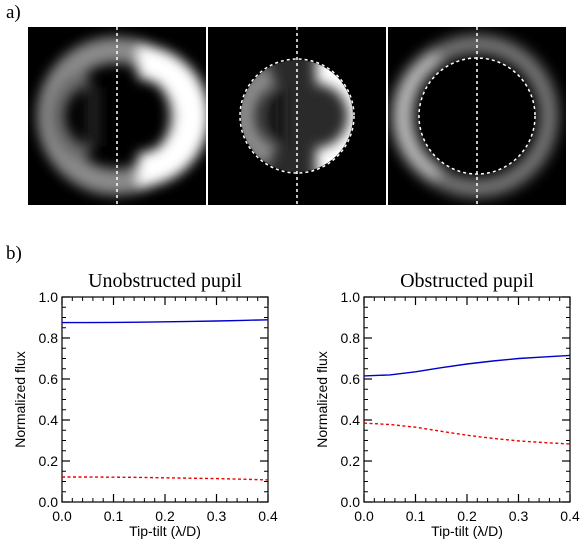  Describe the element at coordinates (62, 516) in the screenshot. I see `plot1-xtick-label: 0.0` at that location.